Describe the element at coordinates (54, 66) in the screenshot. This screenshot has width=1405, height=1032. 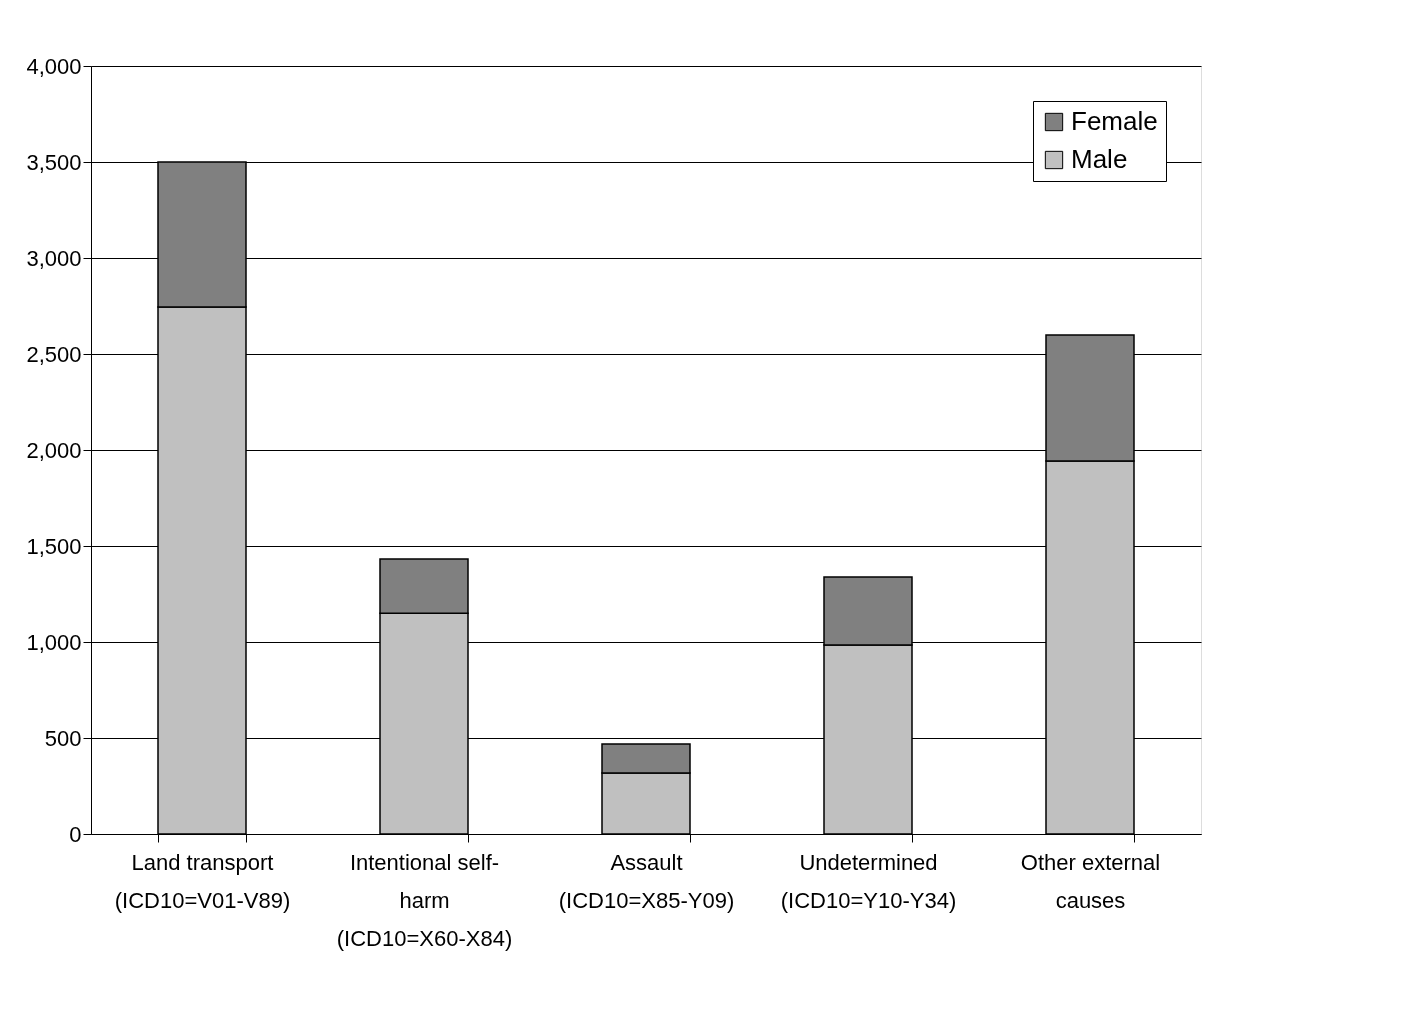
I see `y-tick-label: 4,000` at that location.